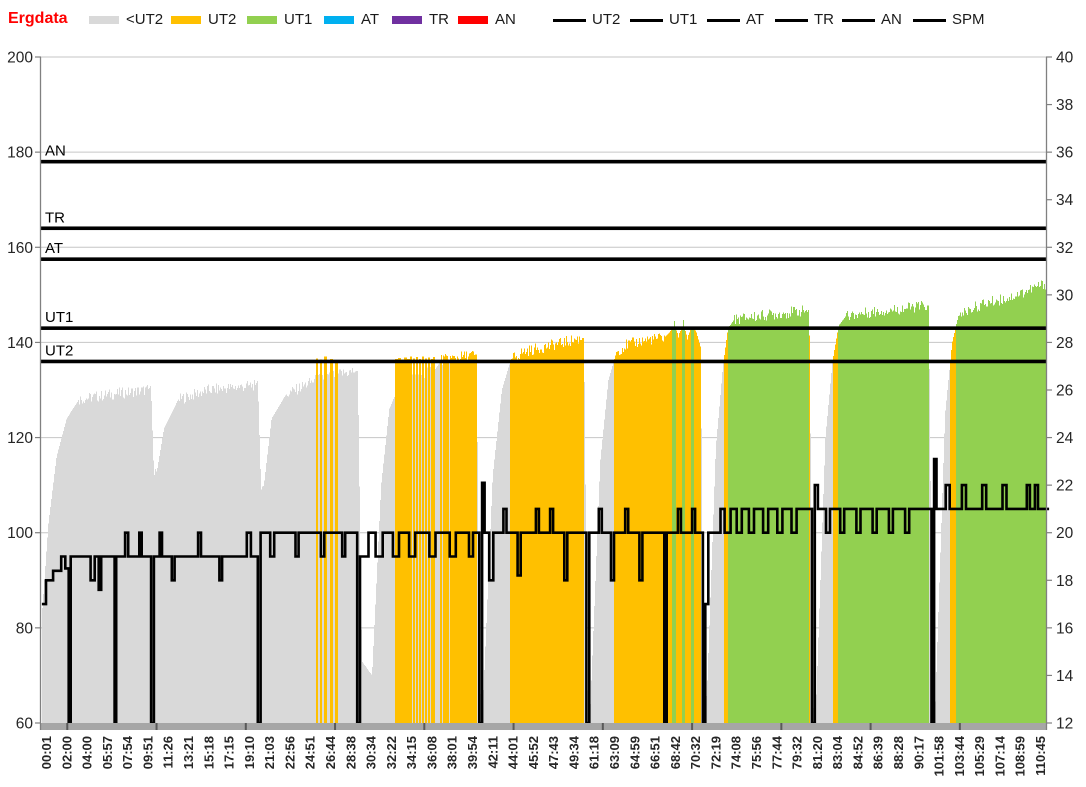  Describe the element at coordinates (330, 752) in the screenshot. I see `svg-text: 26:44` at that location.